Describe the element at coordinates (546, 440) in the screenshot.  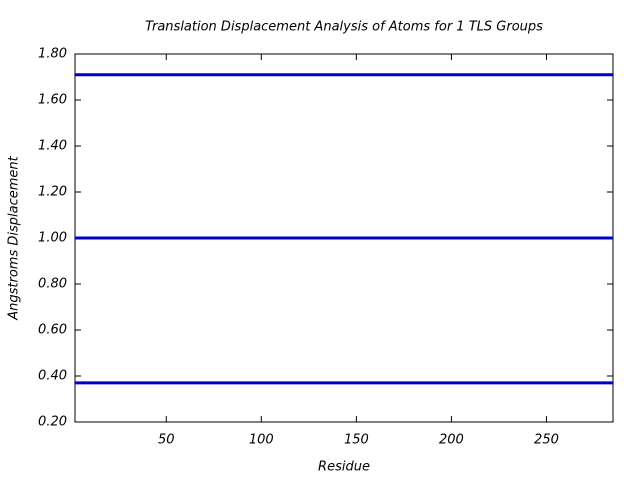
I see `x-tick-label: 250` at that location.